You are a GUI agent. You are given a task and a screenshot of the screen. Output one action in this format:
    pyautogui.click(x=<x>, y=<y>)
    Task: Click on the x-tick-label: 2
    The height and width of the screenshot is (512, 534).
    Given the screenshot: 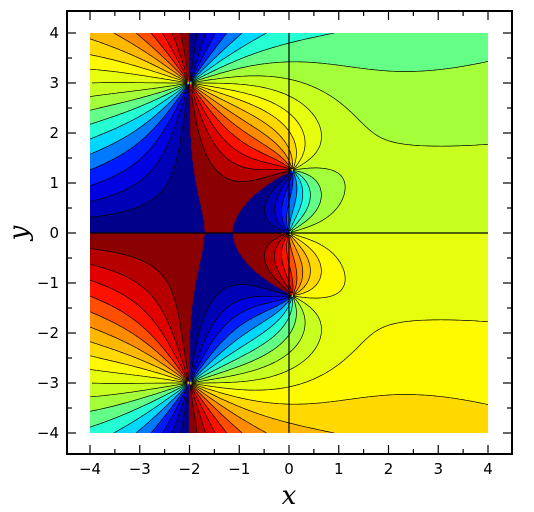 What is the action you would take?
    pyautogui.click(x=389, y=469)
    